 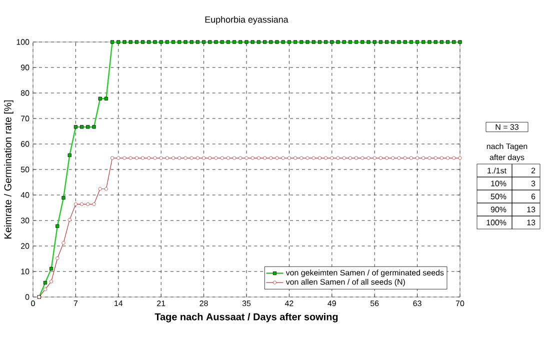 What do you see at coordinates (246, 317) in the screenshot?
I see `x-axis-title: Tage nach Aussaat / Days after sowing` at bounding box center [246, 317].